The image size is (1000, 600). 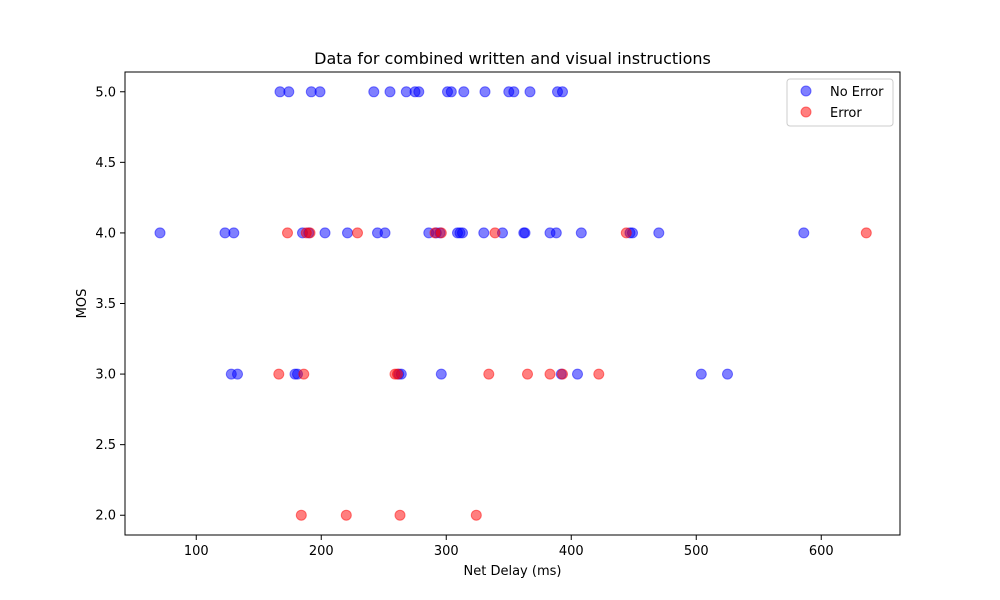 What do you see at coordinates (857, 92) in the screenshot?
I see `legend-label-no-error: No Error` at bounding box center [857, 92].